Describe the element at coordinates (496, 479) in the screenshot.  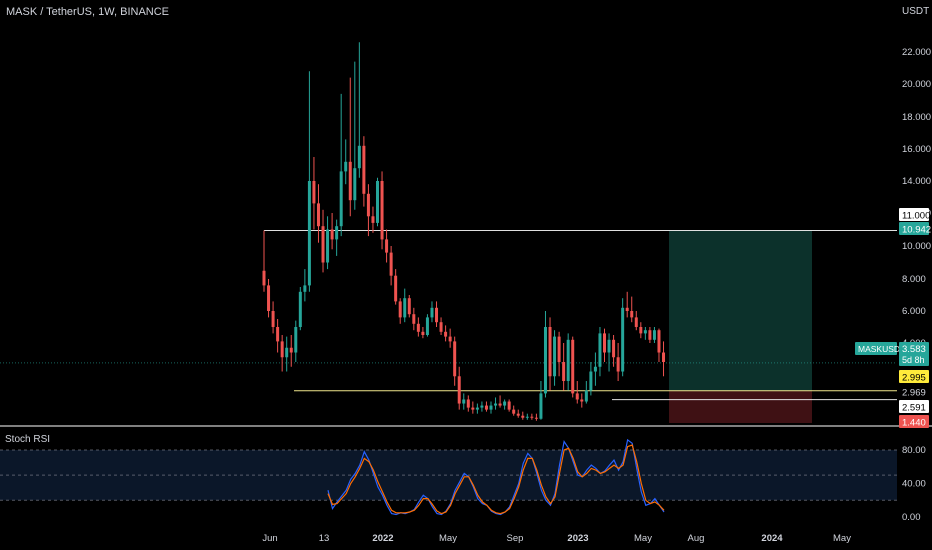
I see `stoch-d-line` at that location.